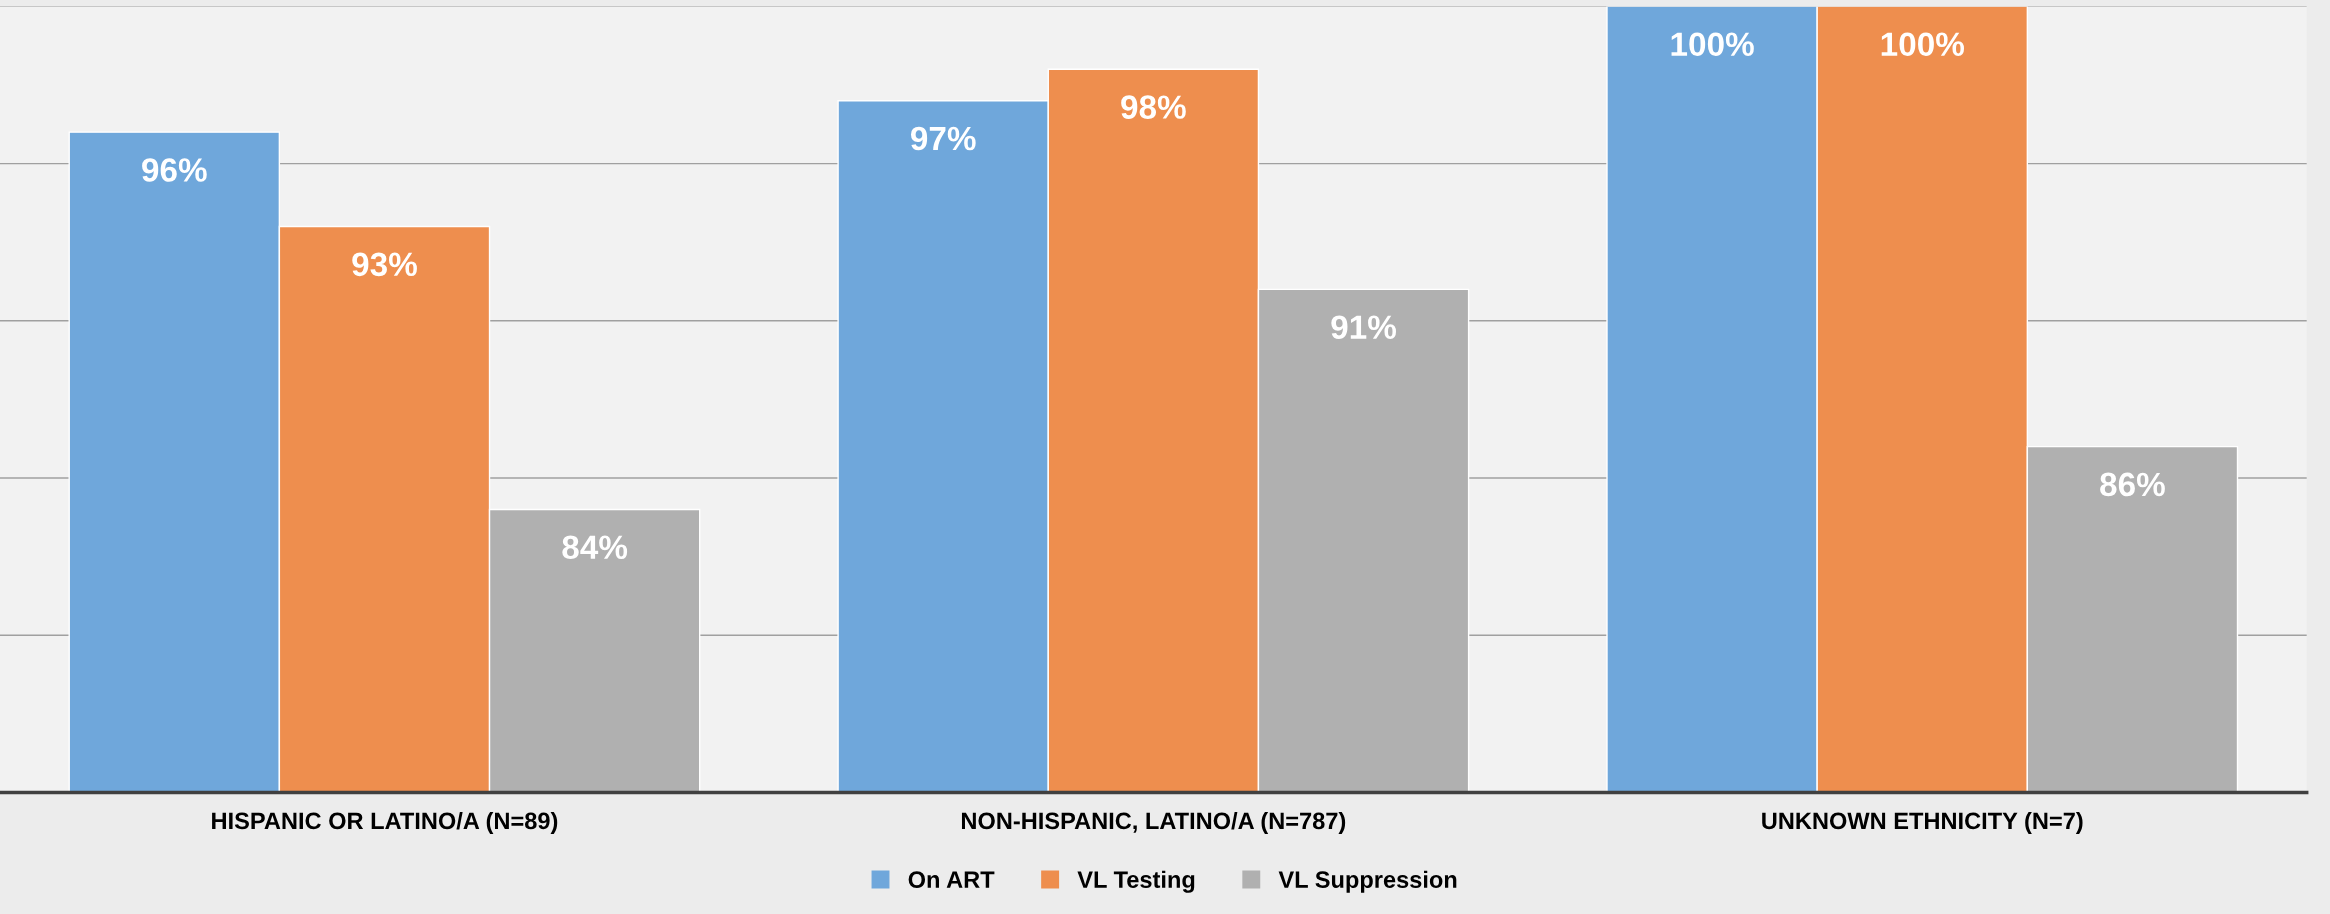  I want to click on data-label: 97%, so click(943, 138).